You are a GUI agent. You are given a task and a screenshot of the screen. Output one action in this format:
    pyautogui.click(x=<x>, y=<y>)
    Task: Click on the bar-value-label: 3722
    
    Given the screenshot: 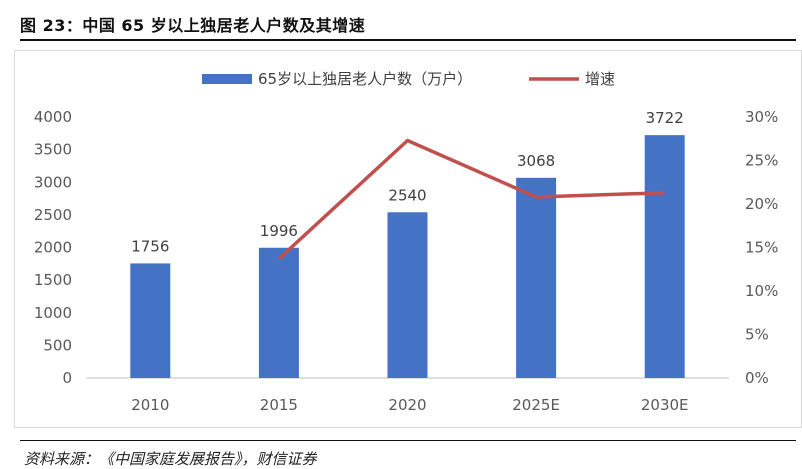 What is the action you would take?
    pyautogui.click(x=665, y=118)
    